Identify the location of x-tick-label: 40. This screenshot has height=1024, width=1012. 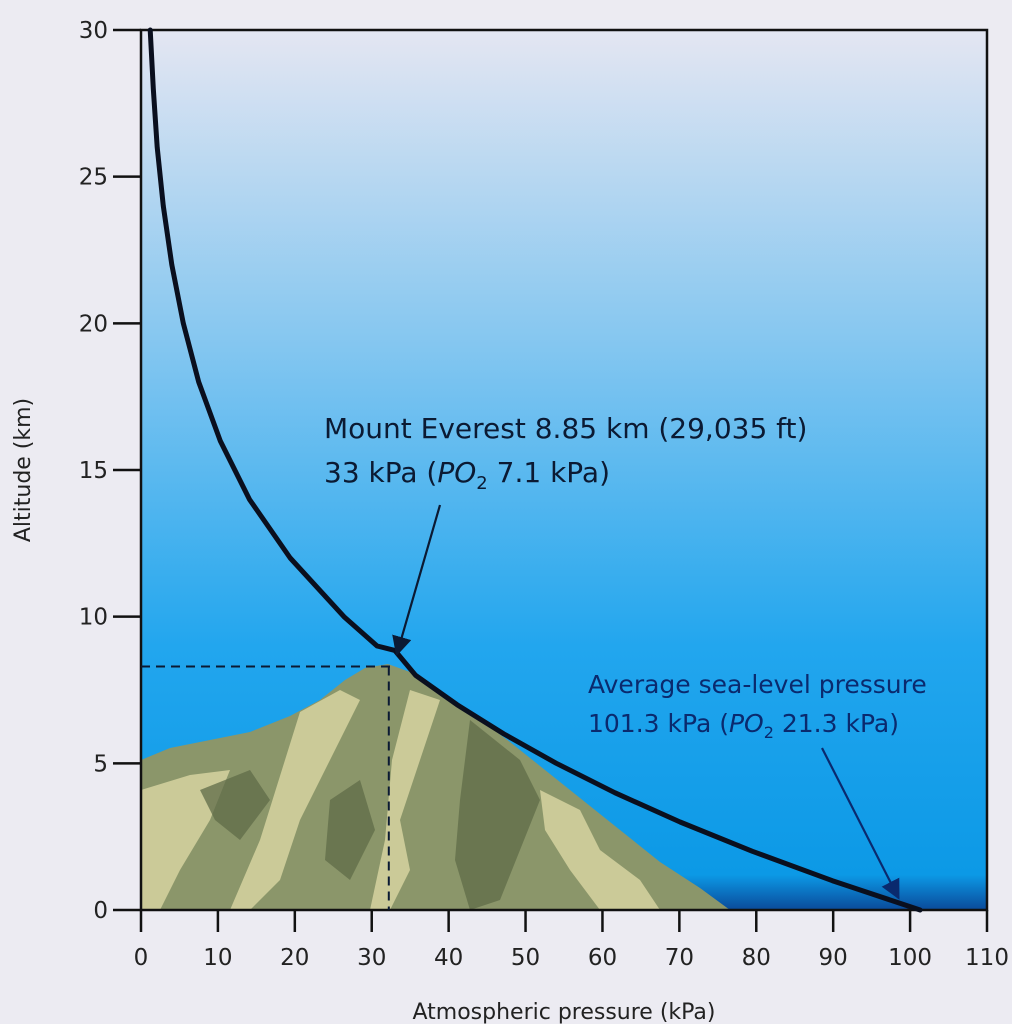
(448, 958).